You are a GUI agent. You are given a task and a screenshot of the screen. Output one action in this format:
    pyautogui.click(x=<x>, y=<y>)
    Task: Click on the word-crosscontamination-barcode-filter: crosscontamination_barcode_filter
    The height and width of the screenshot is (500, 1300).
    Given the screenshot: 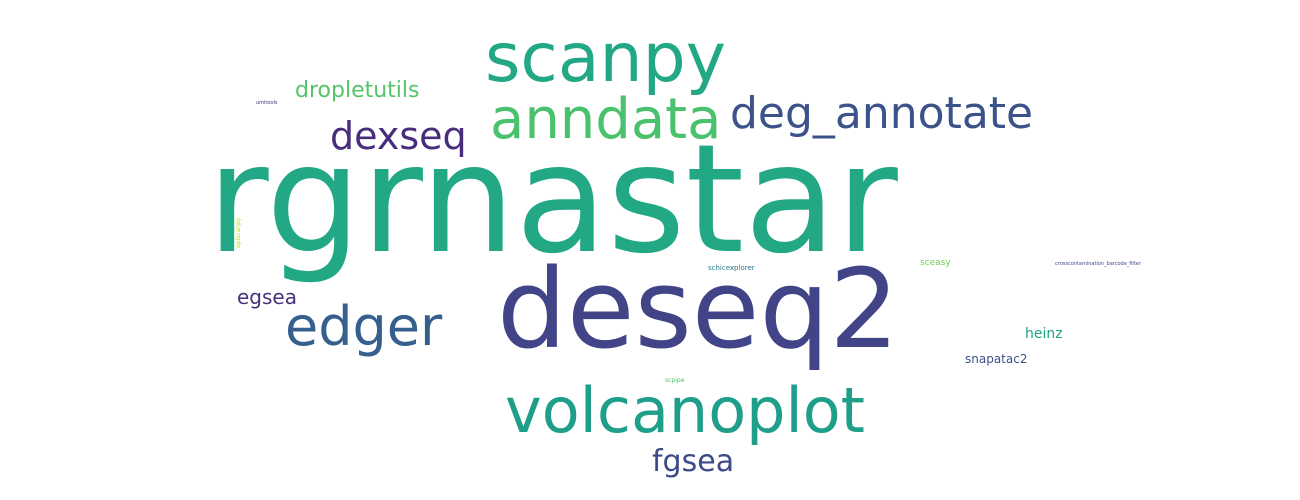 What is the action you would take?
    pyautogui.click(x=1098, y=264)
    